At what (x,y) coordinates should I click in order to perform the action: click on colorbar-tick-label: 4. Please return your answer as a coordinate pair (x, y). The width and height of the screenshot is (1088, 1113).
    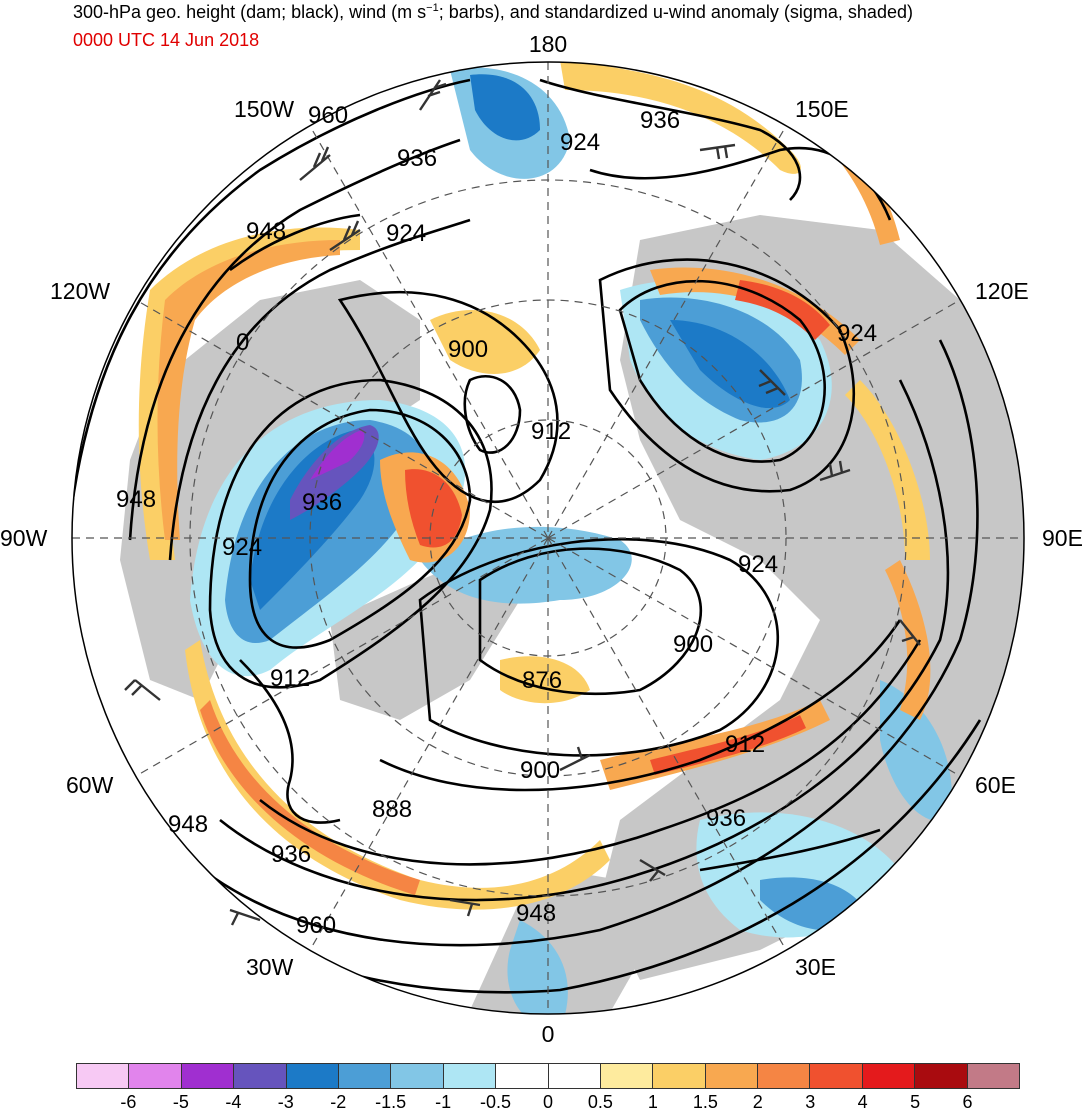
    Looking at the image, I should click on (862, 1102).